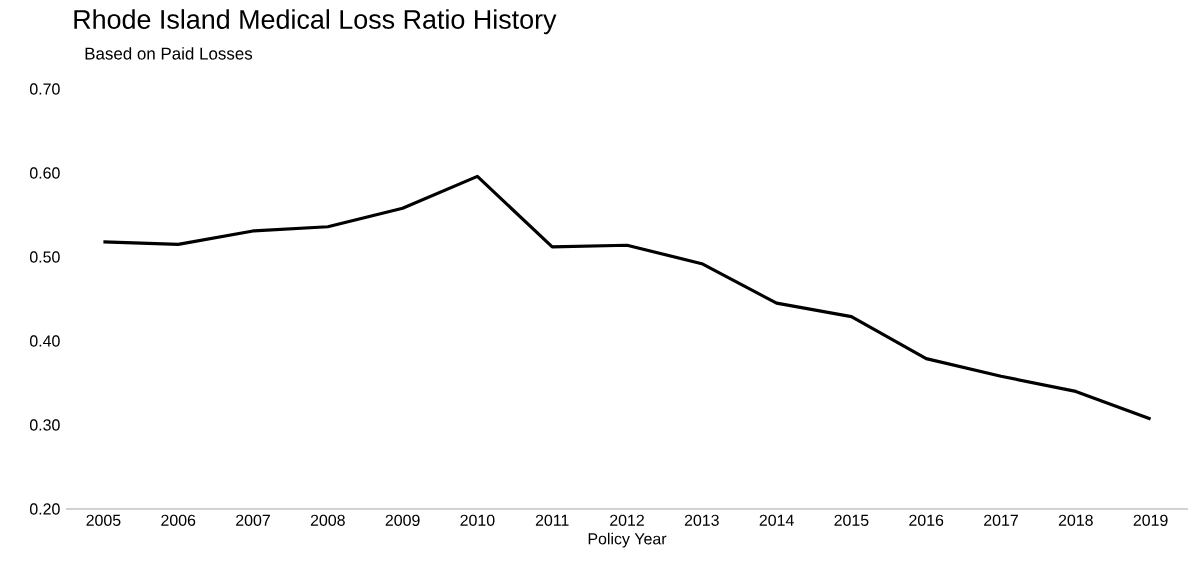  Describe the element at coordinates (44, 173) in the screenshot. I see `y-tick-label: 0.60` at that location.